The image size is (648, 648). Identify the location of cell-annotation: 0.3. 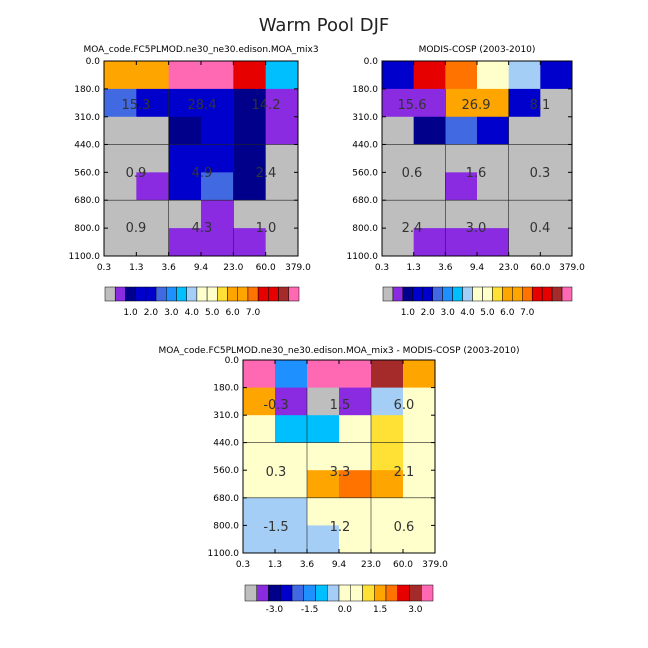
(276, 472).